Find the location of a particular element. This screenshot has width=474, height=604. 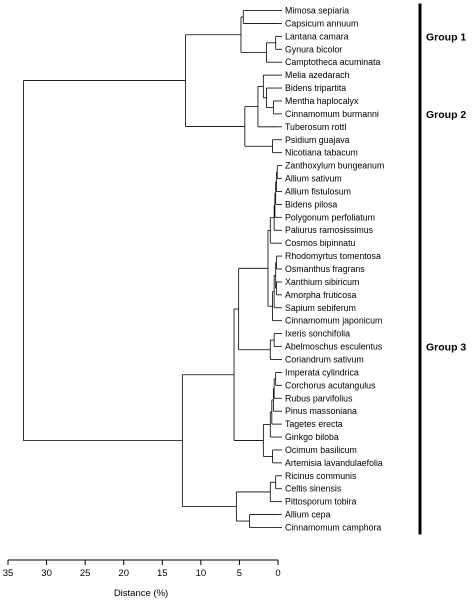

leaf-label: Sapium sebiferum is located at coordinates (320, 308).